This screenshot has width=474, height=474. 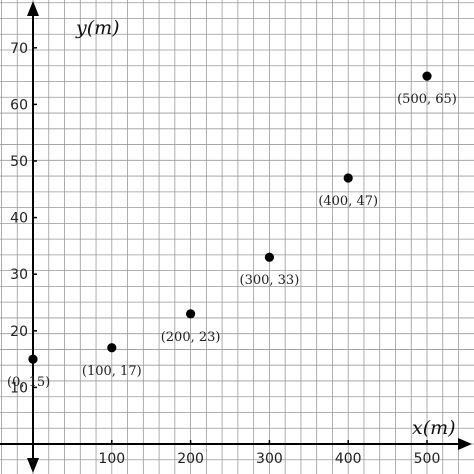 What do you see at coordinates (427, 459) in the screenshot?
I see `x-tick-label: 500` at bounding box center [427, 459].